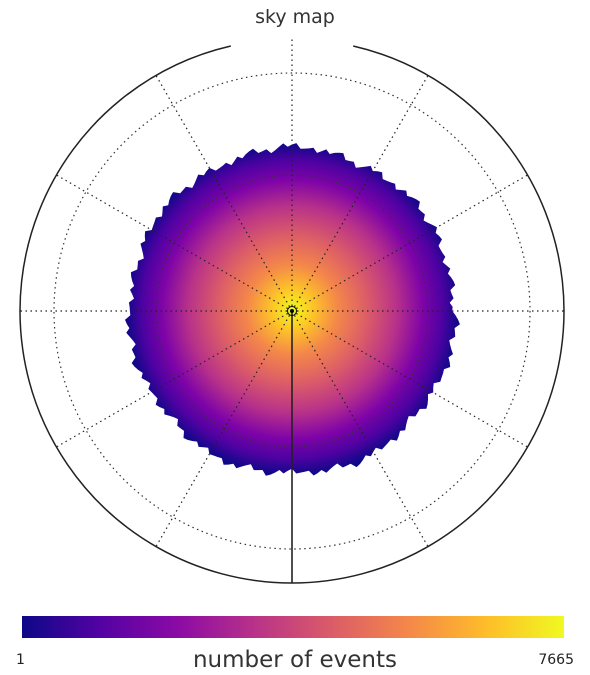  I want to click on colorbar-title: number of events, so click(295, 660).